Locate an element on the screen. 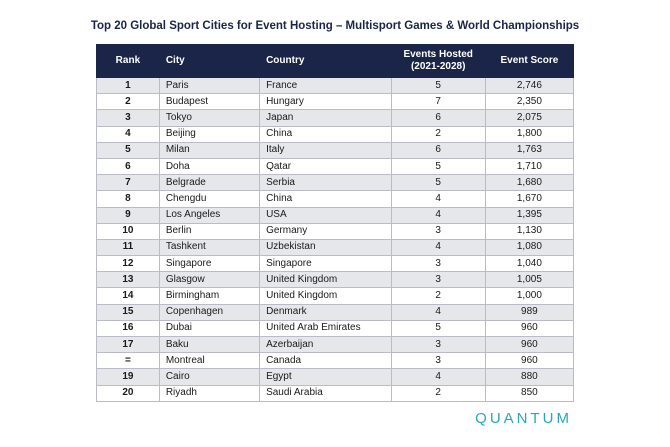 This screenshot has width=670, height=447. table-row: 17 Baku Azerbaijan 3 960 is located at coordinates (335, 344).